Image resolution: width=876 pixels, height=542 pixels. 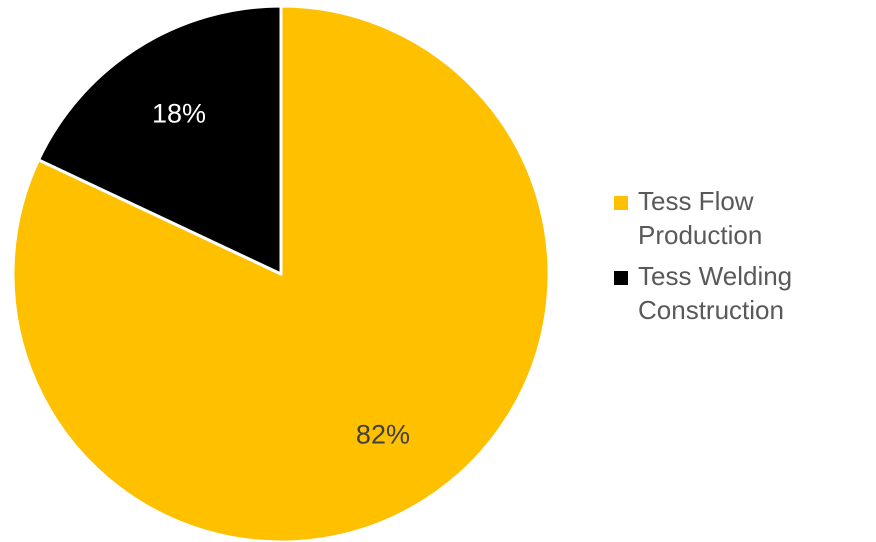 What do you see at coordinates (715, 293) in the screenshot?
I see `legend-label-tess-welding-construction: Tess Welding Construction` at bounding box center [715, 293].